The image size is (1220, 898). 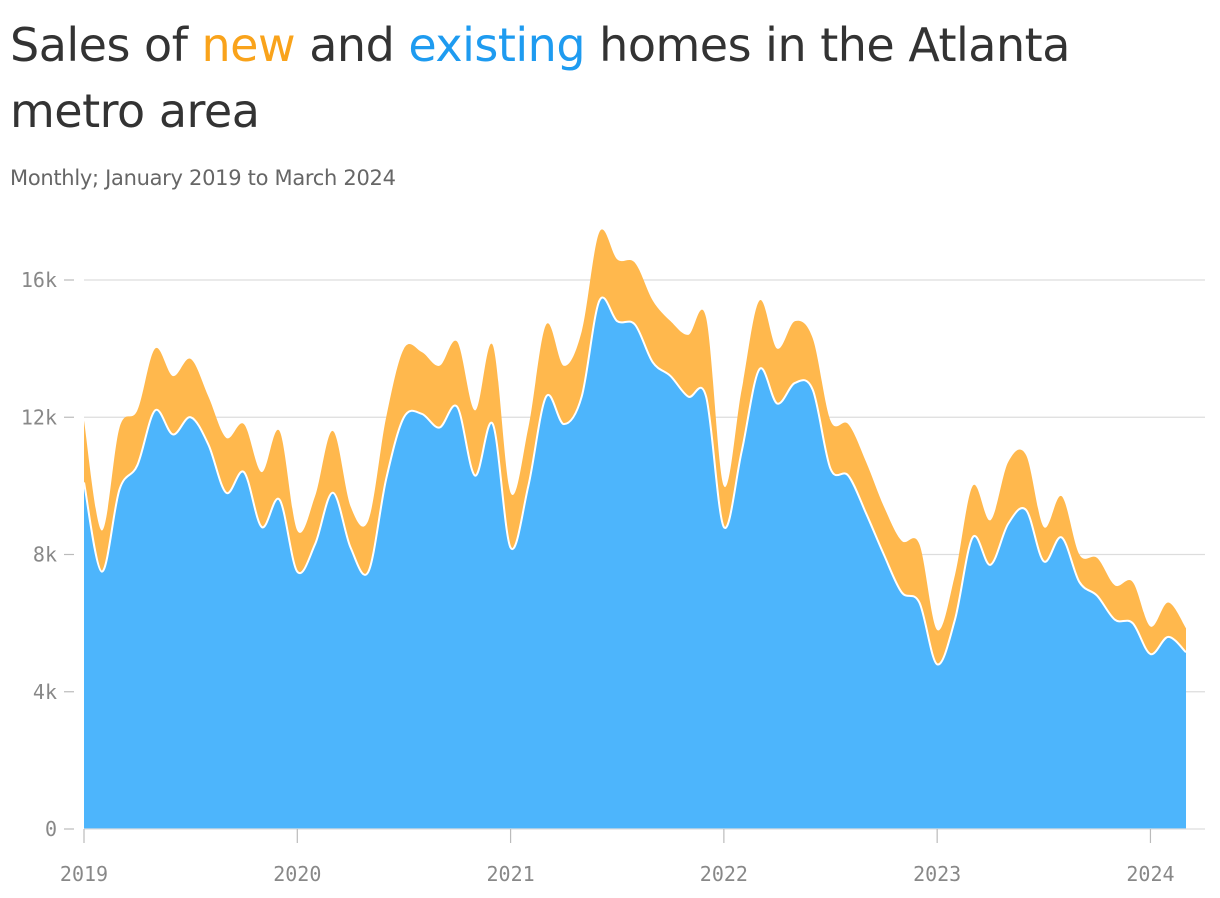 What do you see at coordinates (39, 280) in the screenshot?
I see `y-tick-label-16k: 16k` at bounding box center [39, 280].